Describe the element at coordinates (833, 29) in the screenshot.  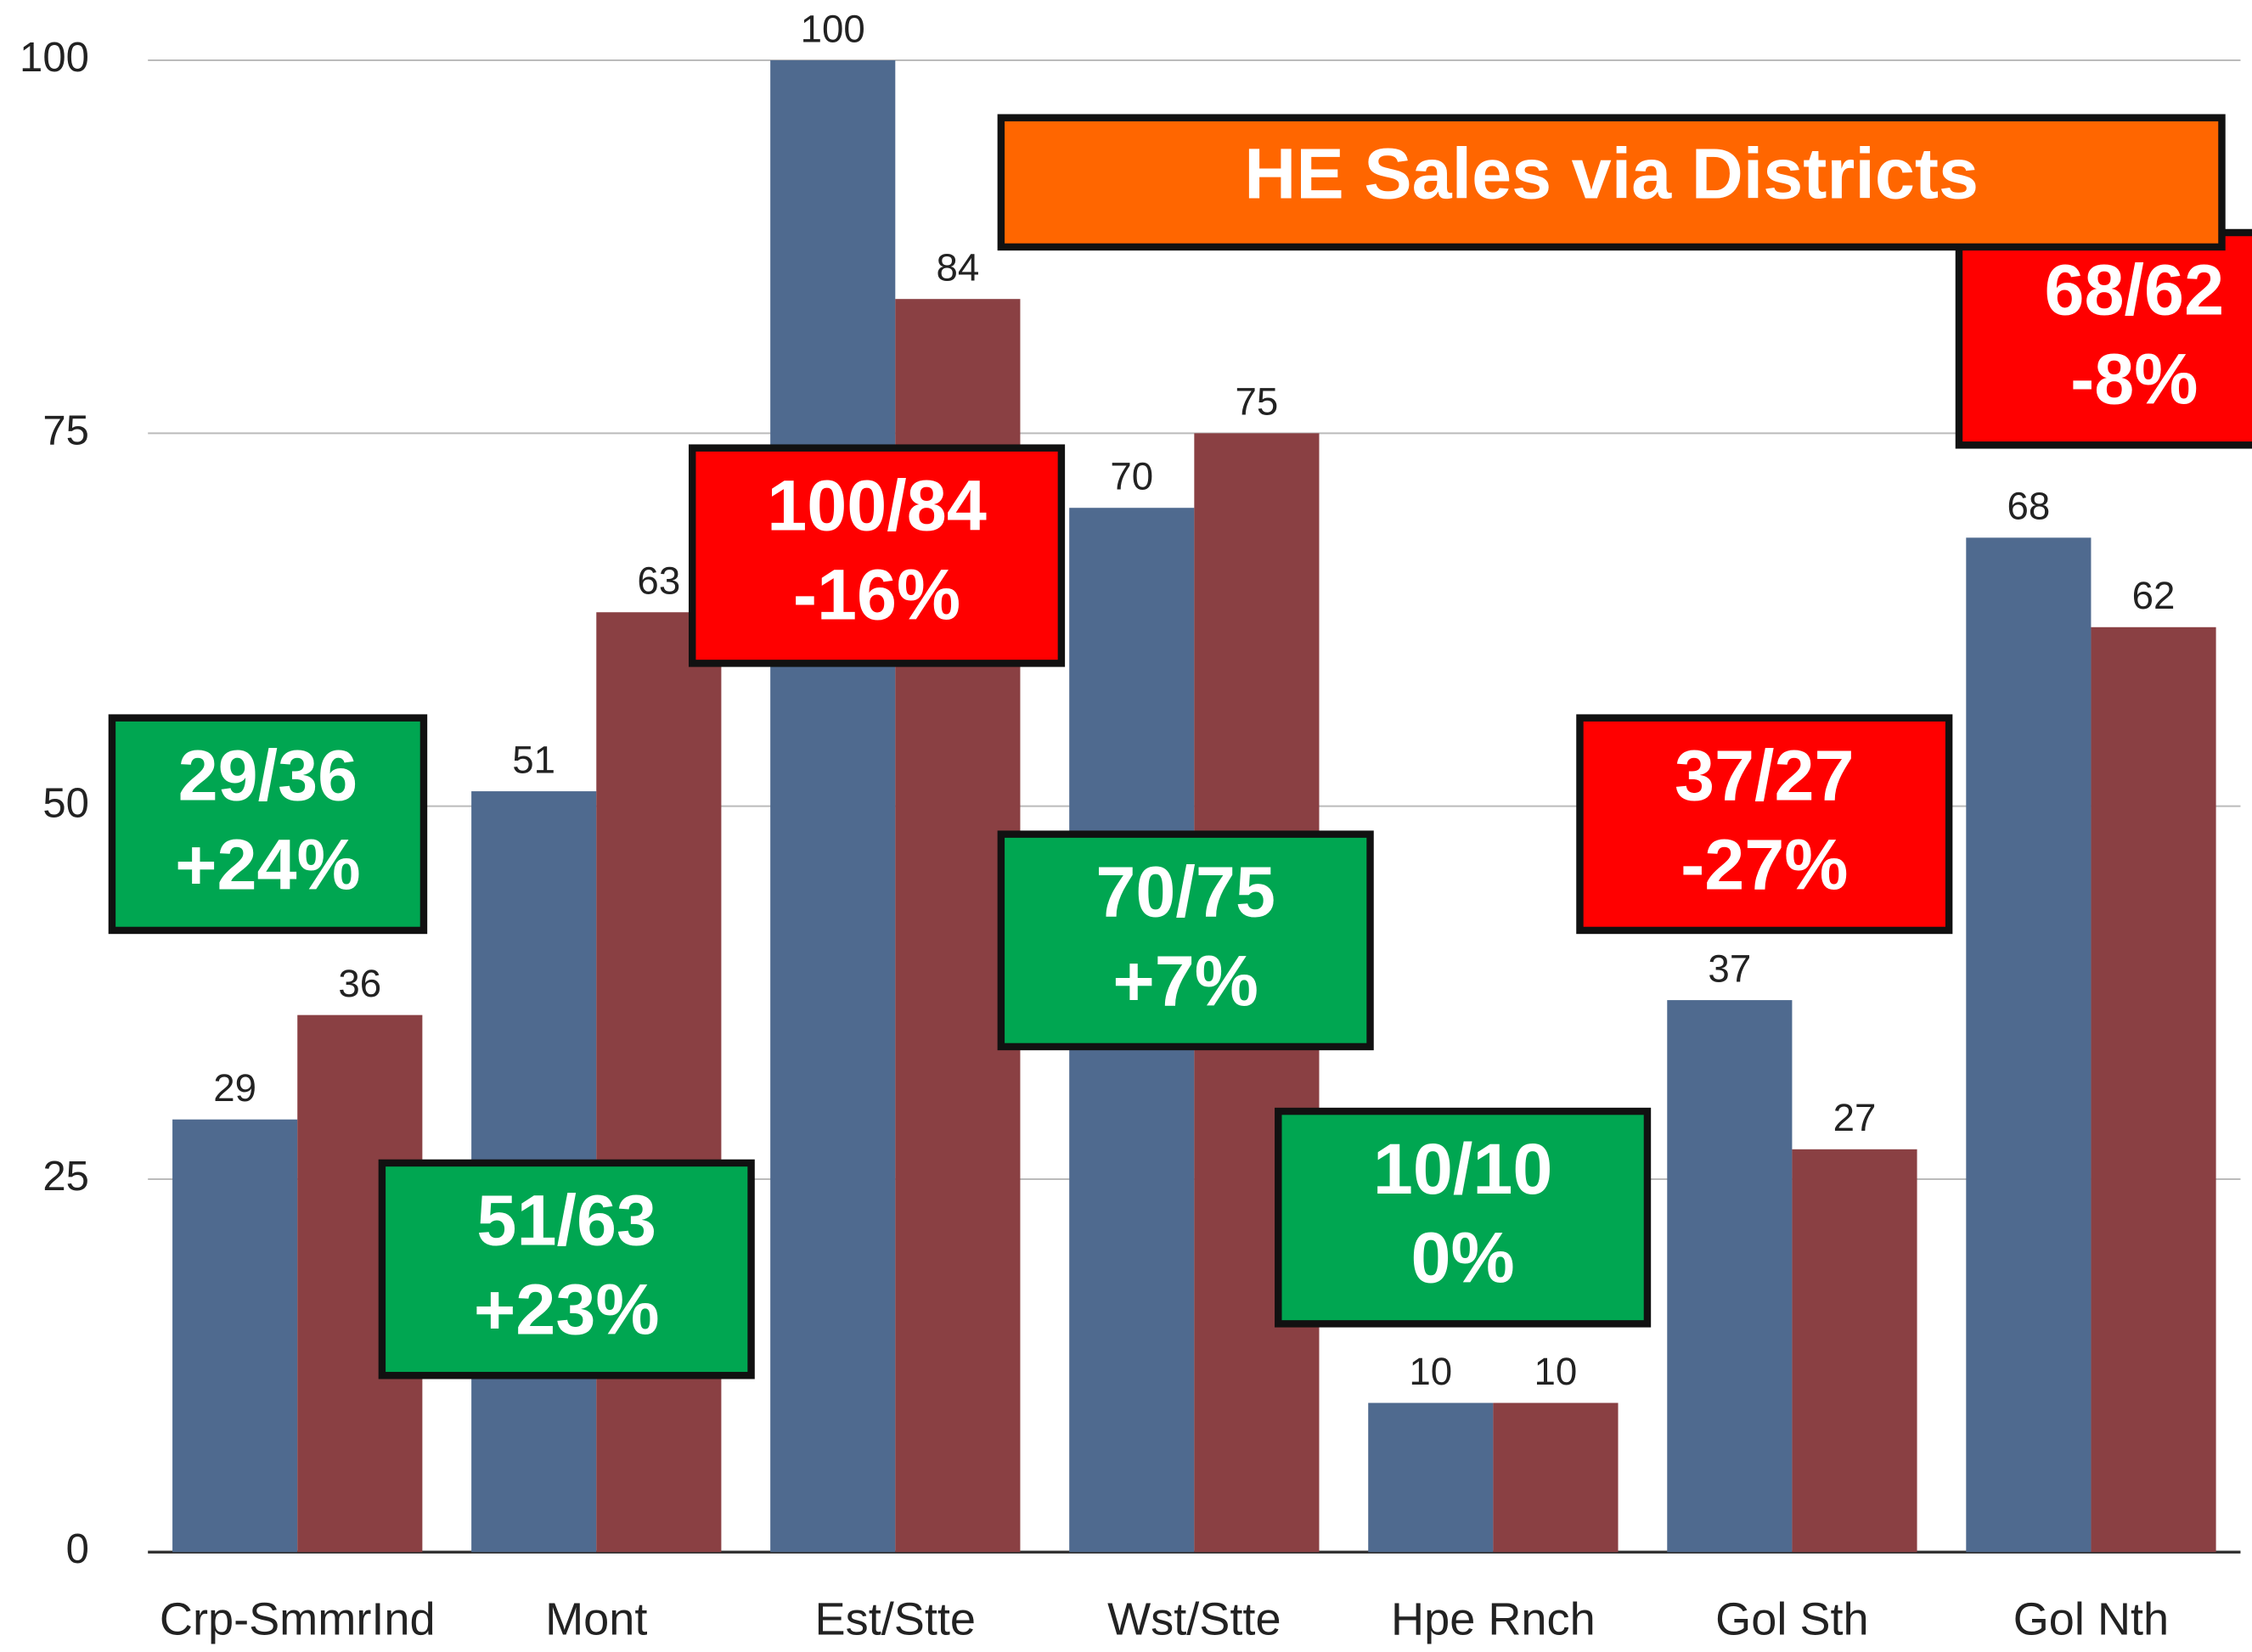
I see `value-label: 100` at that location.